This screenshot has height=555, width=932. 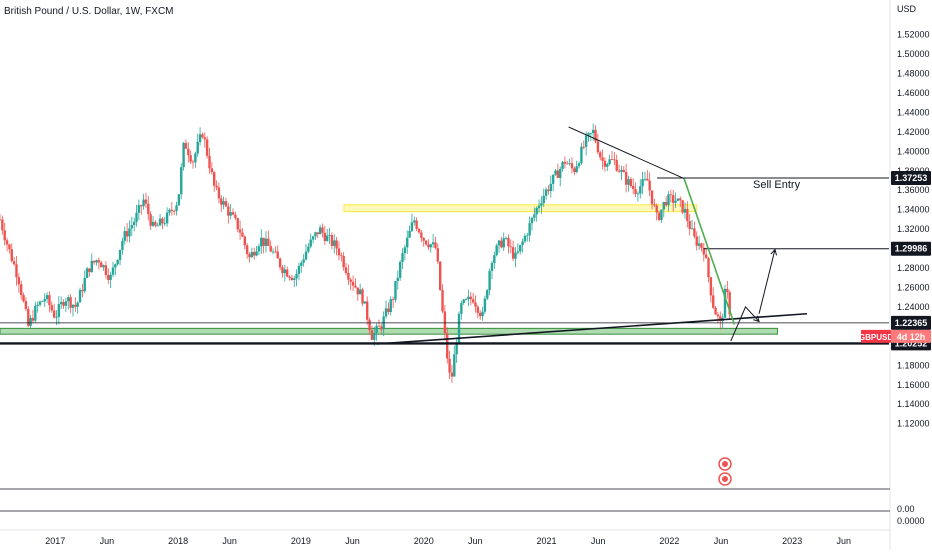 I want to click on y-tick-label: 1.26000, so click(x=913, y=288).